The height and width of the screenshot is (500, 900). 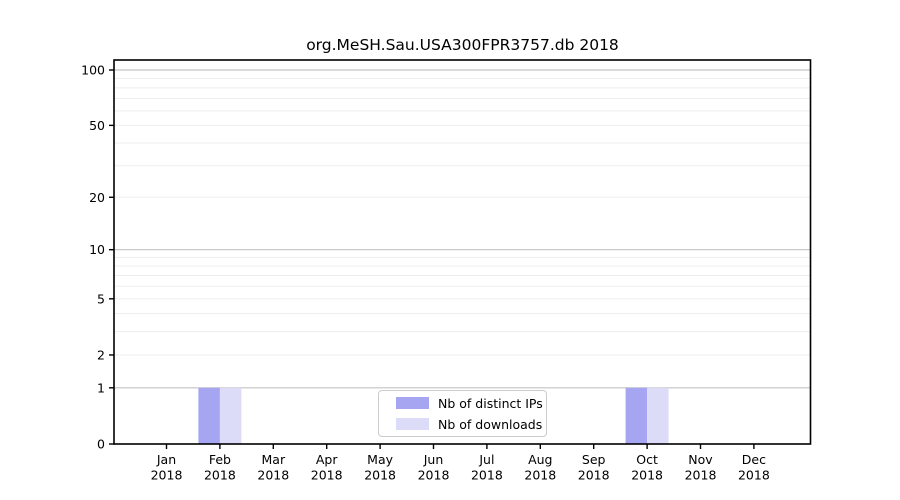 I want to click on legend-item-distinct-ips: Nb of distinct IPs, so click(x=469, y=403).